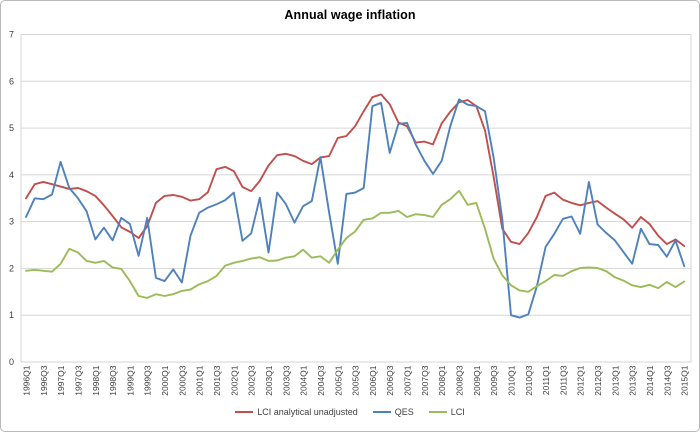 This screenshot has height=432, width=700. Describe the element at coordinates (408, 380) in the screenshot. I see `x-tick-label: 2007Q1` at that location.